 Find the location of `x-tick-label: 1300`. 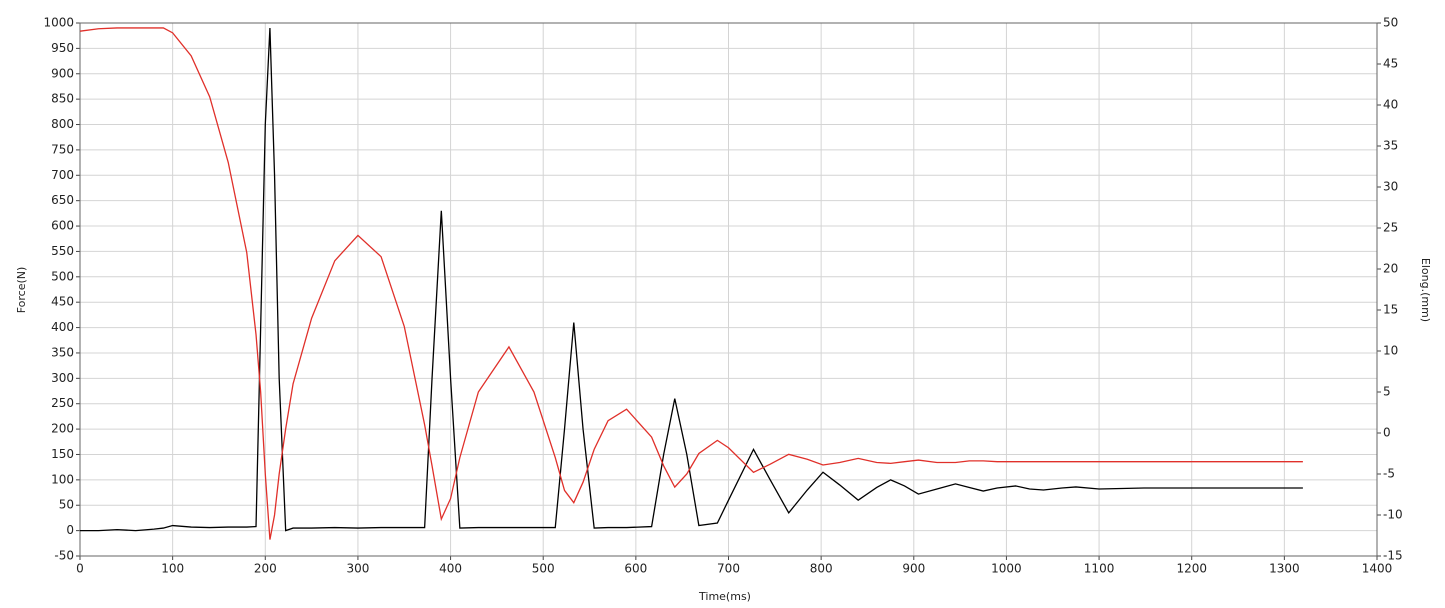

x-tick-label: 1300 is located at coordinates (1284, 569).